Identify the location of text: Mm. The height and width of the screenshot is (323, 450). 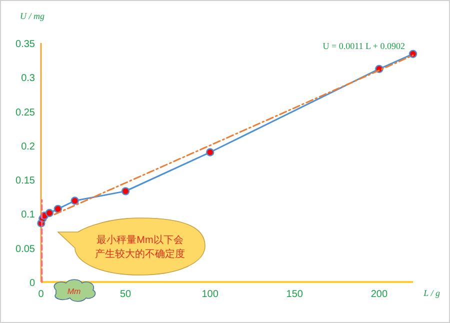
(74, 291).